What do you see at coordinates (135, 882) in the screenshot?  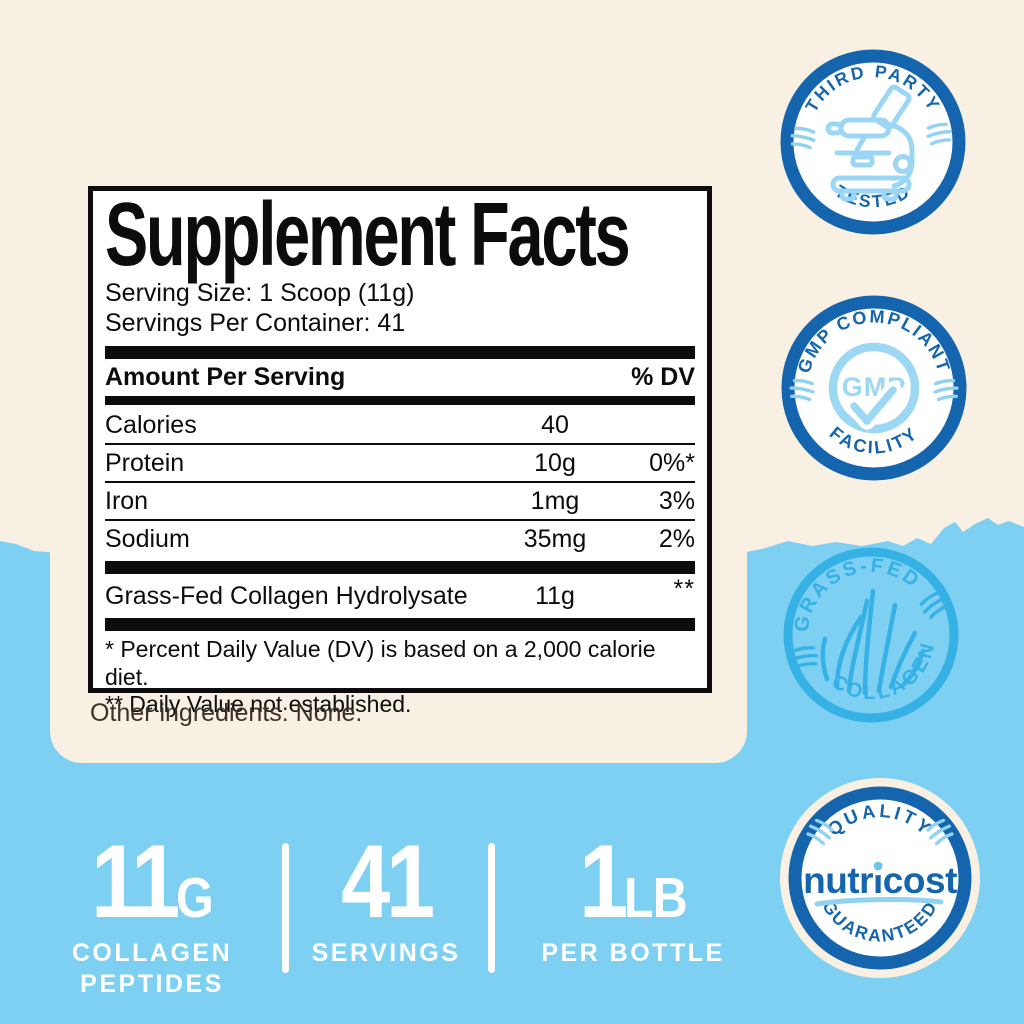 I see `stat-value: 11` at bounding box center [135, 882].